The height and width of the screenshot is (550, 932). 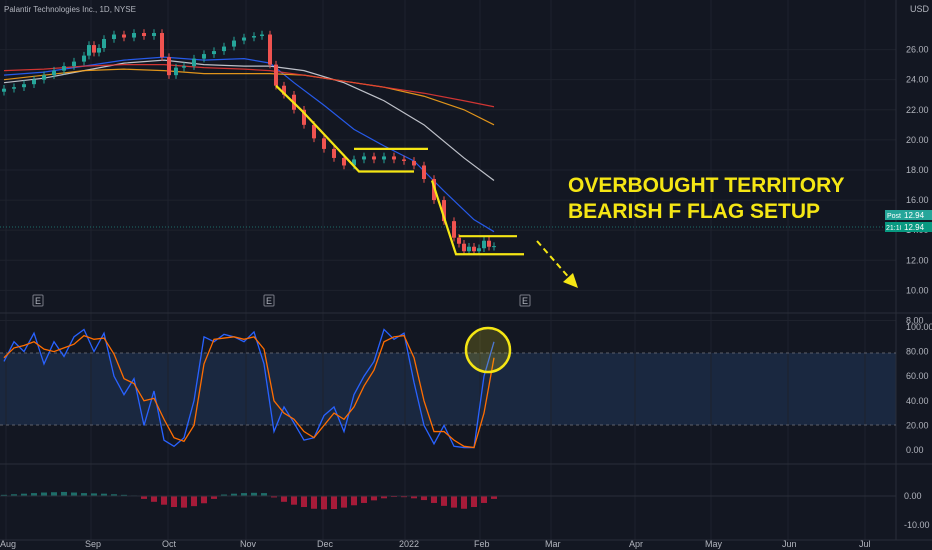 I want to click on close-badge-value-bg, so click(x=916, y=227).